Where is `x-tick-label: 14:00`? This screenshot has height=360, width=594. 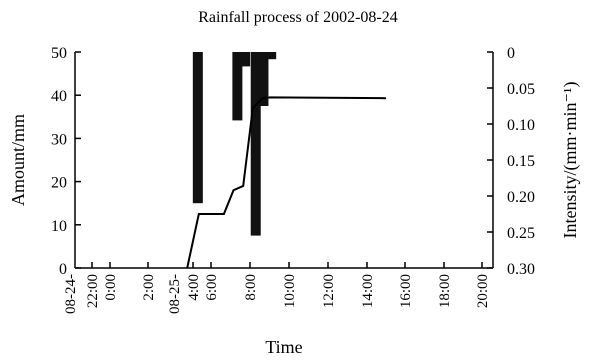
x-tick-label: 14:00 is located at coordinates (368, 291).